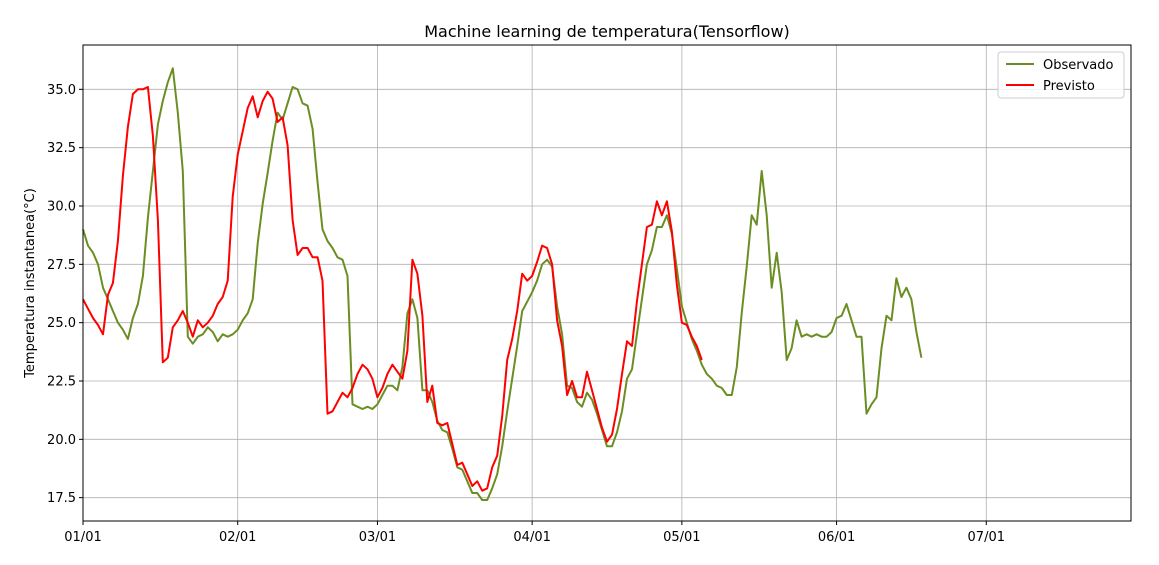 The image size is (1159, 565). I want to click on y-tick-label: 17.5, so click(61, 498).